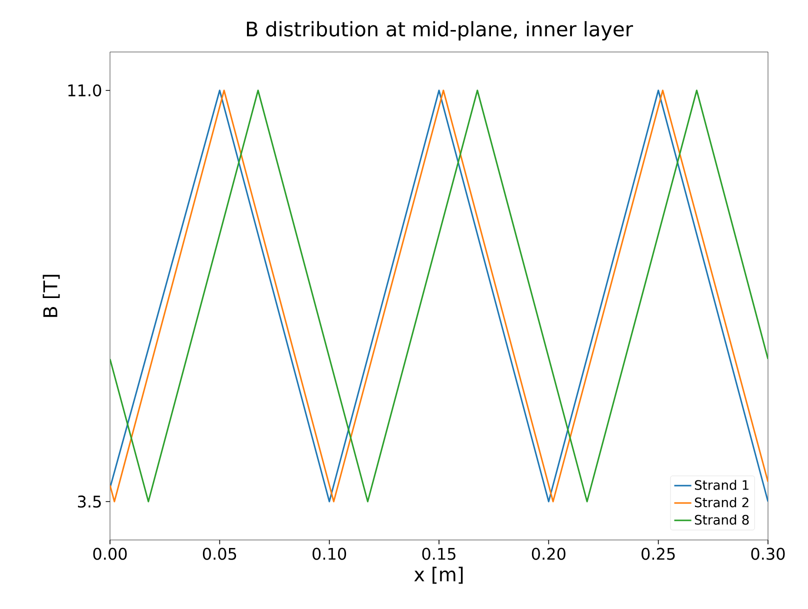 Image resolution: width=808 pixels, height=609 pixels. Describe the element at coordinates (329, 554) in the screenshot. I see `x-tick-label: 0.10` at that location.